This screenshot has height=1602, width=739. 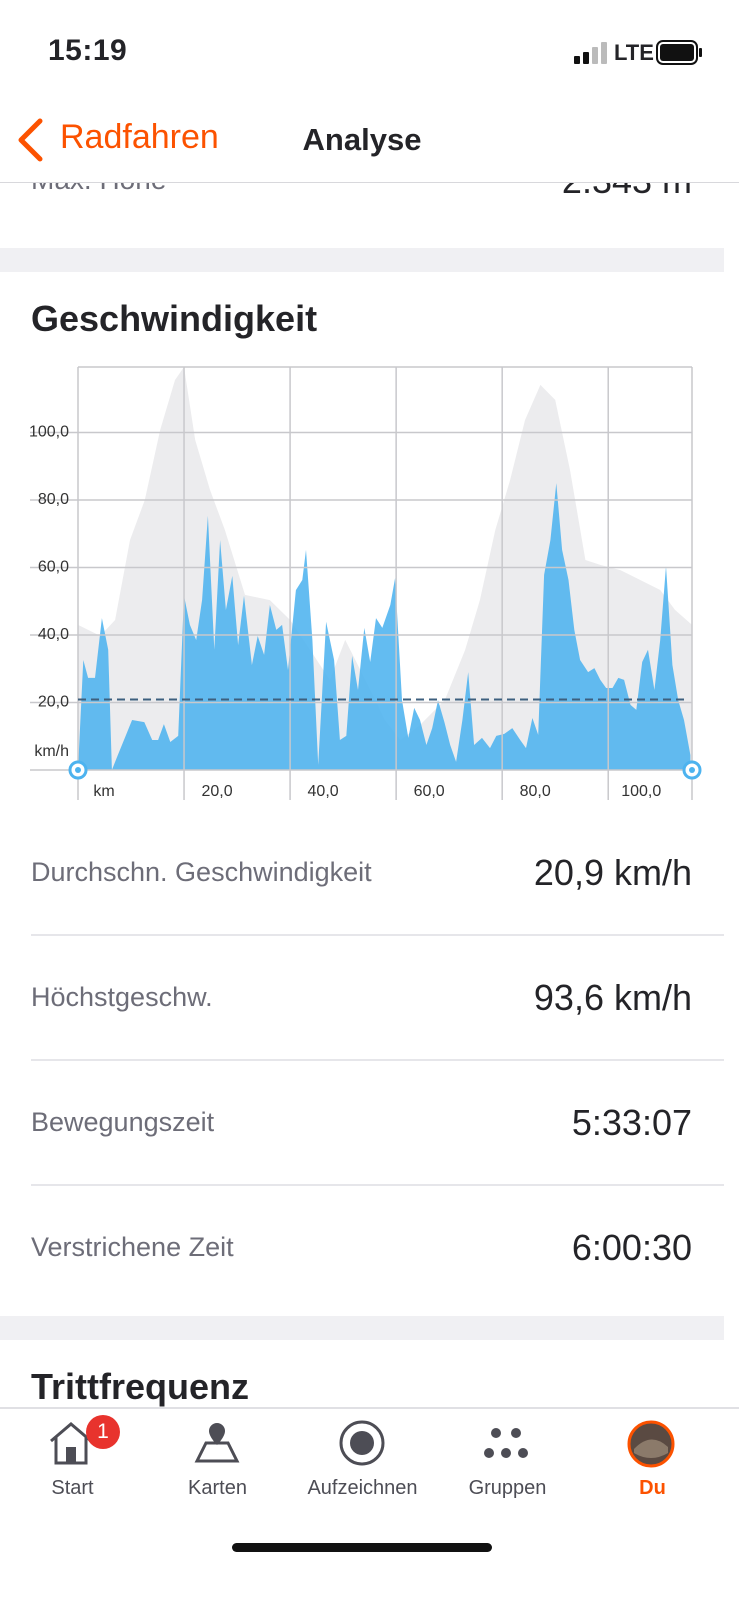 I want to click on y-tick-label: 60,0, so click(x=53, y=567).